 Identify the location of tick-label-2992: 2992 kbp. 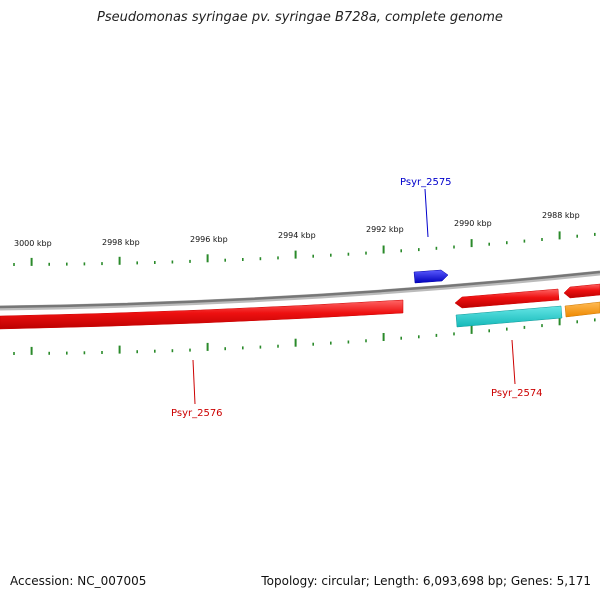
(385, 229).